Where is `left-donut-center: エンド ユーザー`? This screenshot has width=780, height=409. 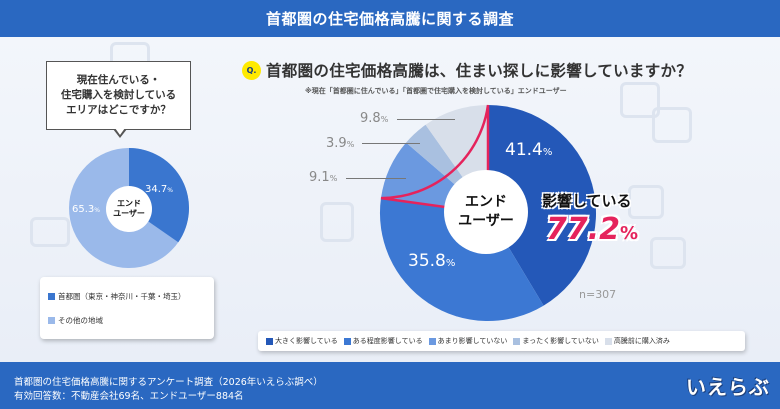 left-donut-center: エンド ユーザー is located at coordinates (129, 209).